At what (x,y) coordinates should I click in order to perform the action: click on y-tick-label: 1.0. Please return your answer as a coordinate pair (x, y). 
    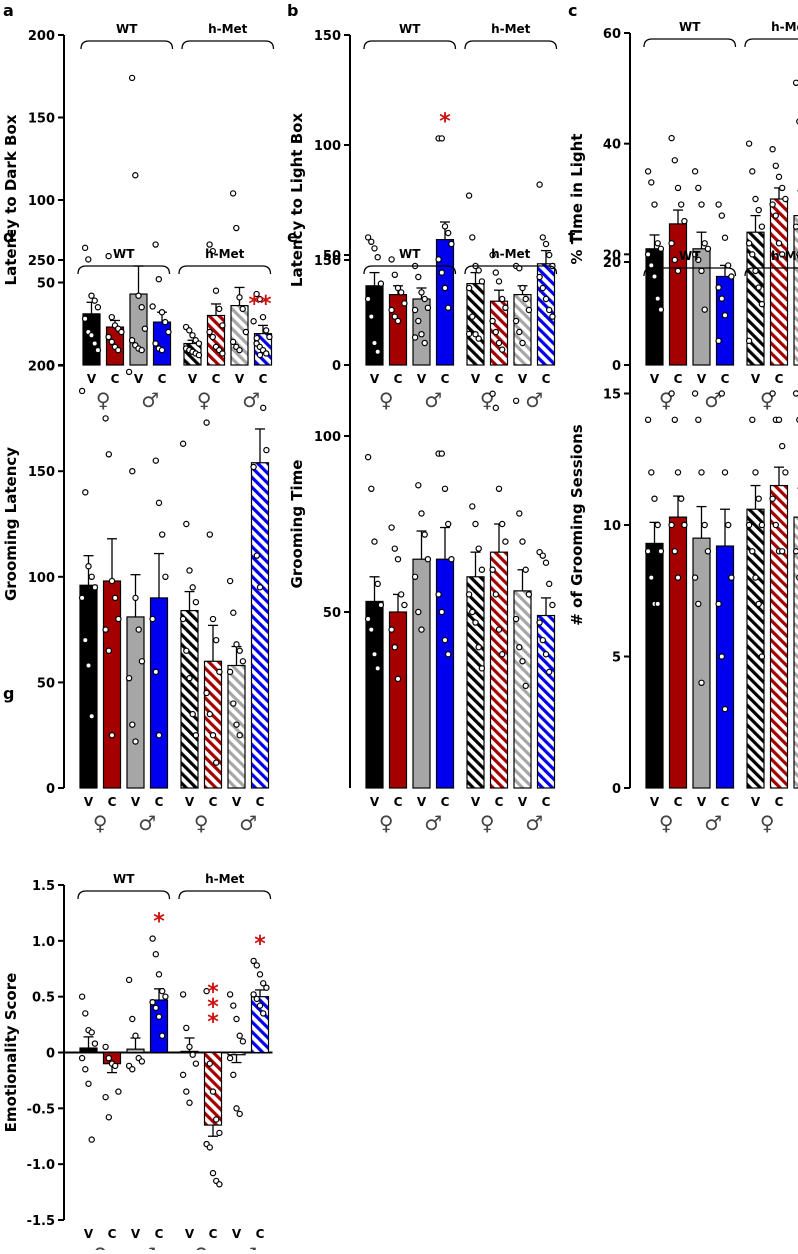
    Looking at the image, I should click on (43, 942).